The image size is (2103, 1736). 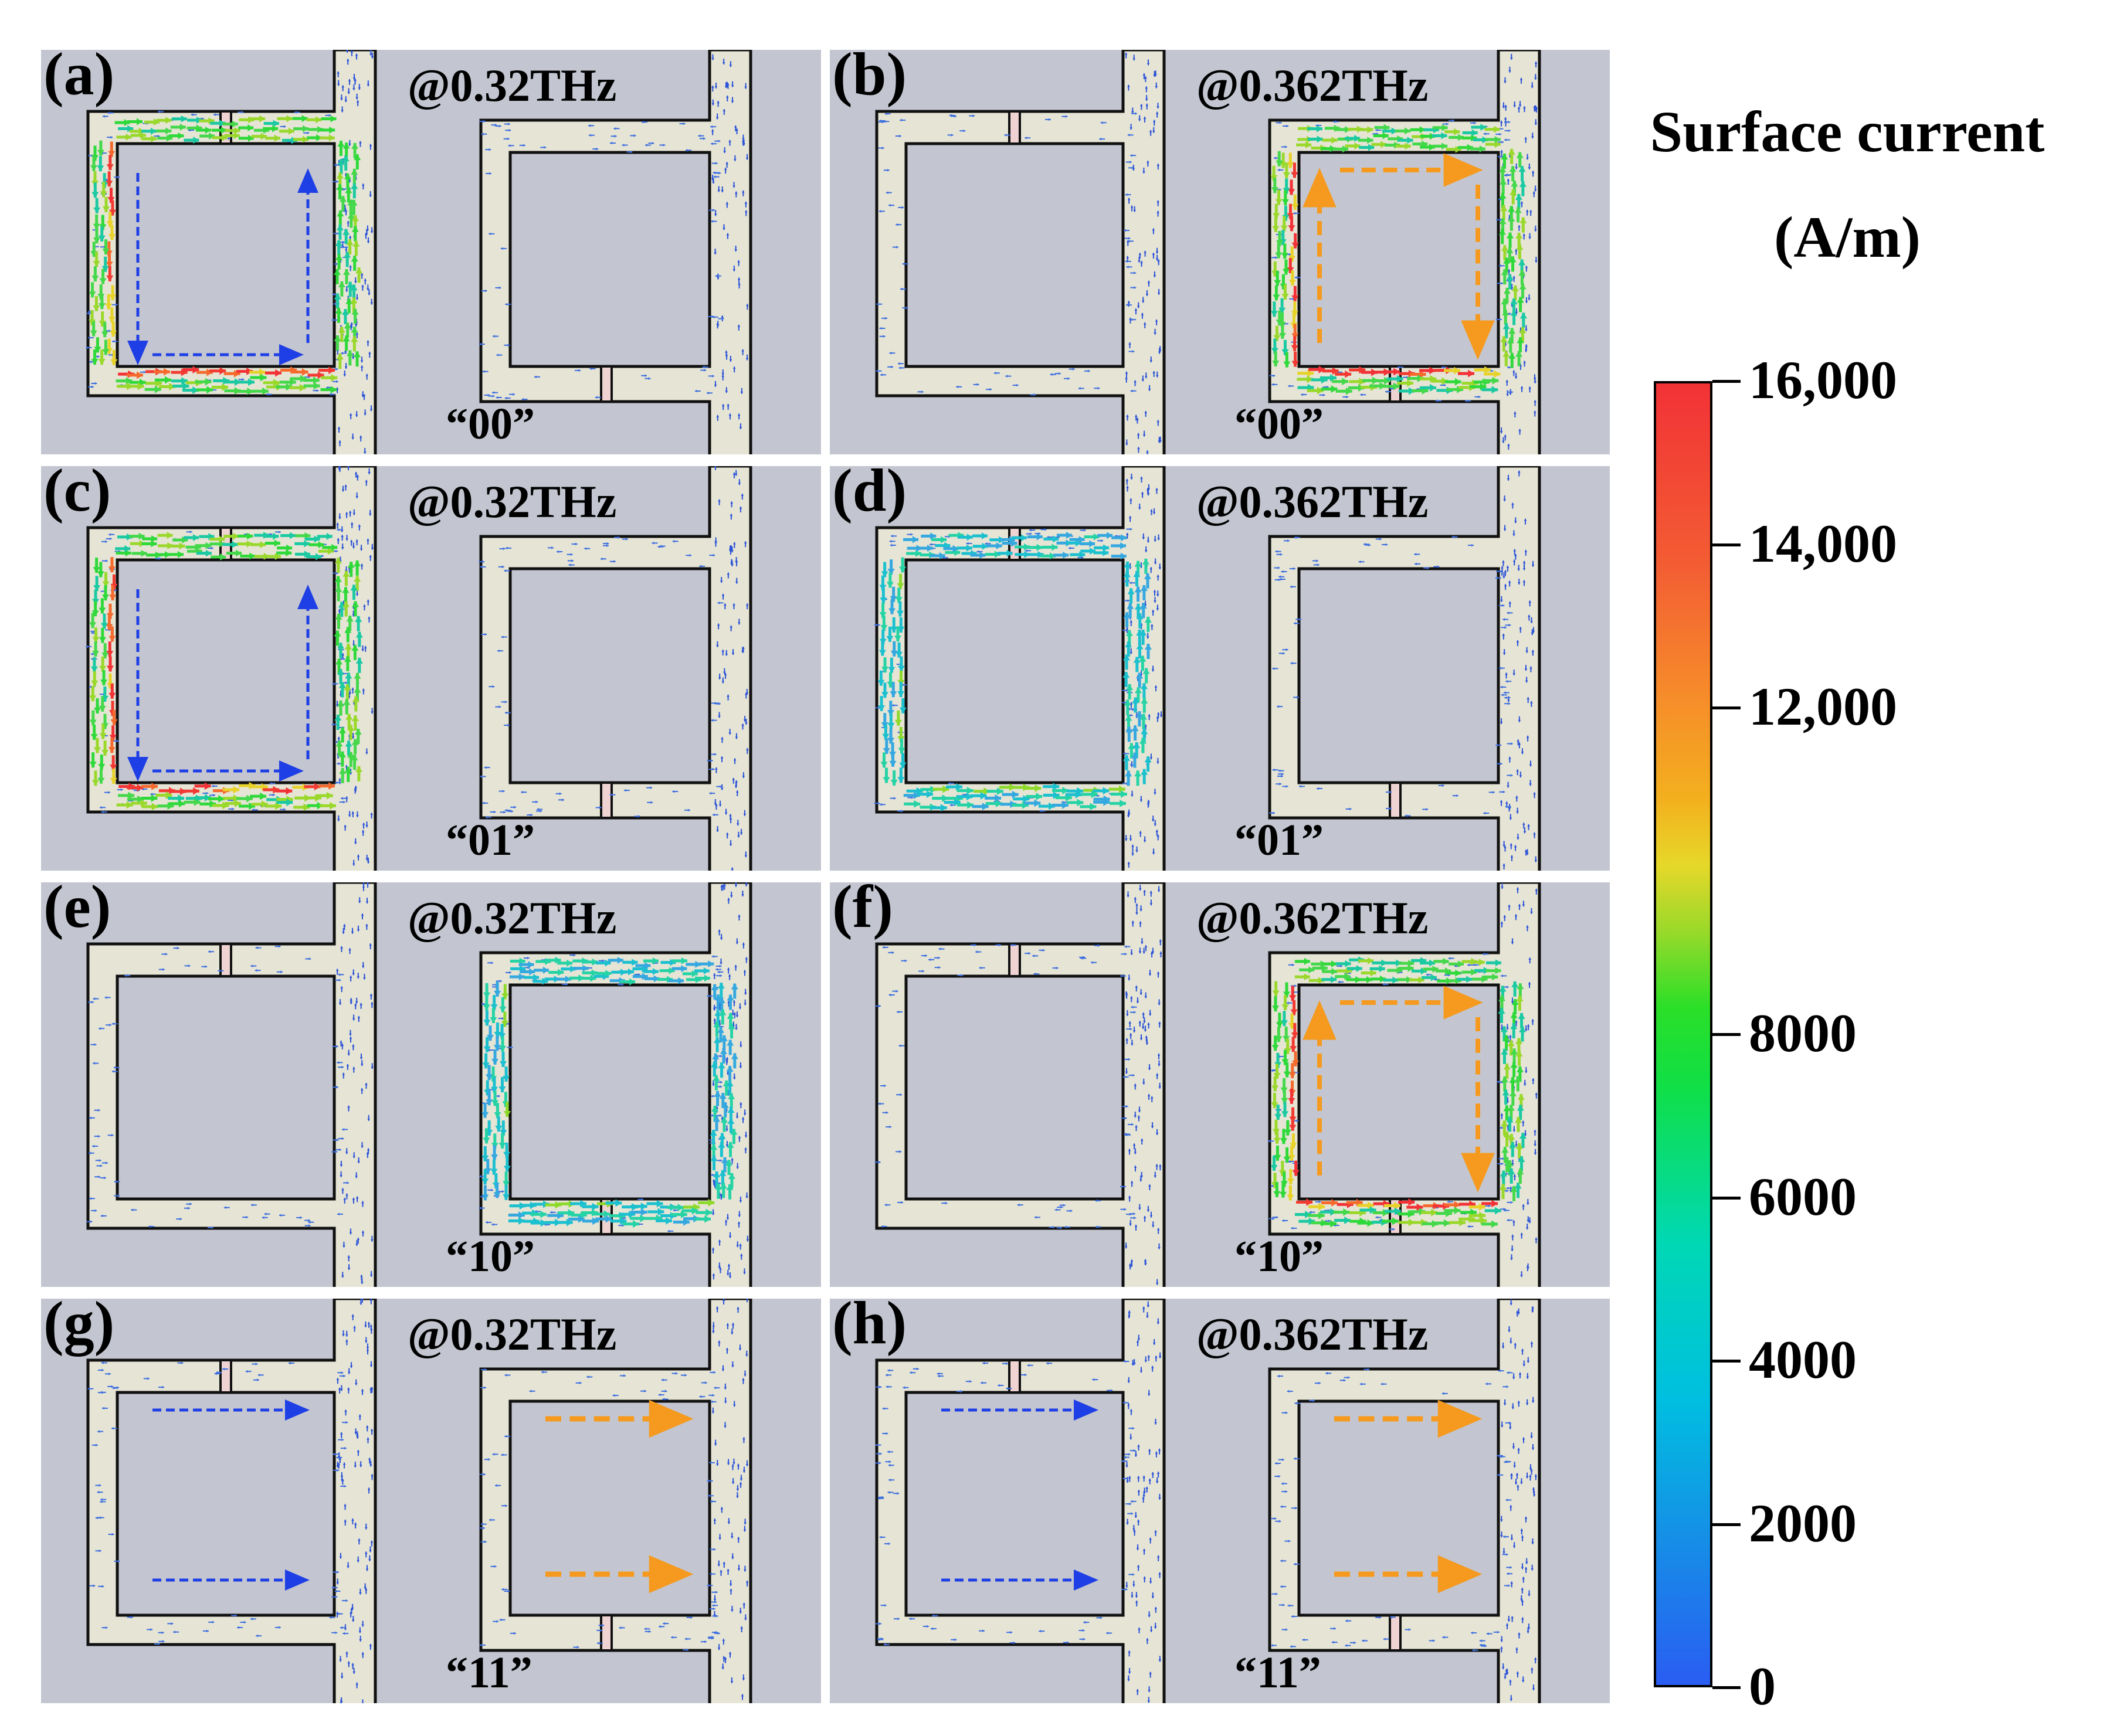 What do you see at coordinates (1803, 1523) in the screenshot?
I see `colorbar-tick-label: 2000` at bounding box center [1803, 1523].